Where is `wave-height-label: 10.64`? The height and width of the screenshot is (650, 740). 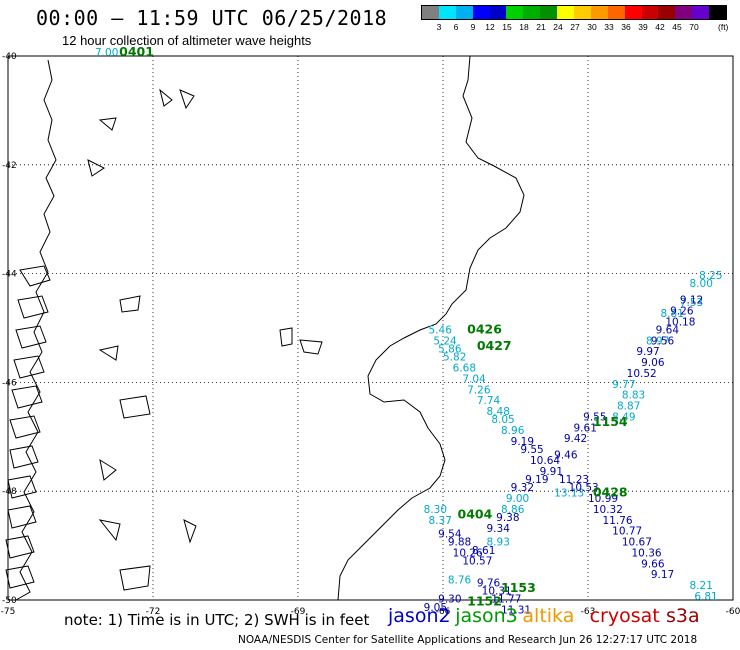
wave-height-label: 10.64 is located at coordinates (545, 461).